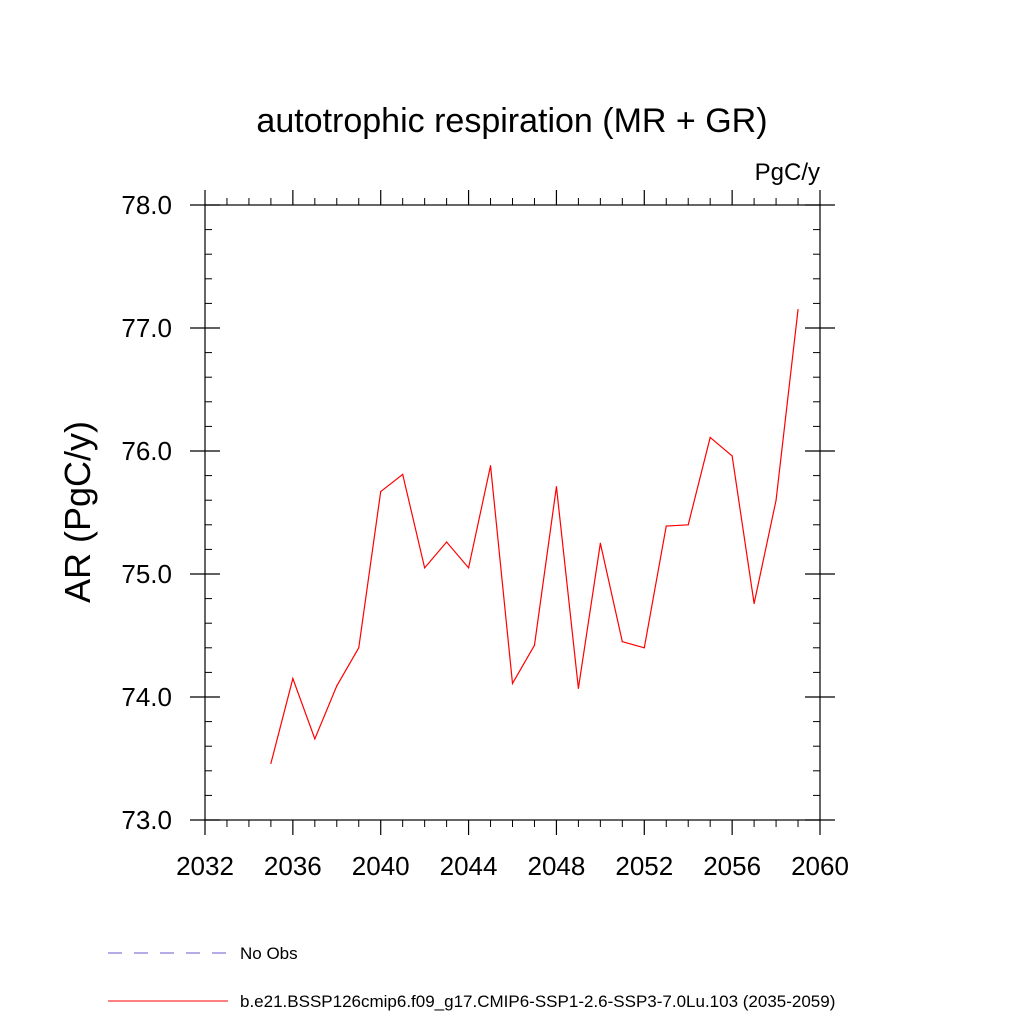 The height and width of the screenshot is (1024, 1024). Describe the element at coordinates (77, 512) in the screenshot. I see `y-axis-label: AR (PgC/y)` at that location.